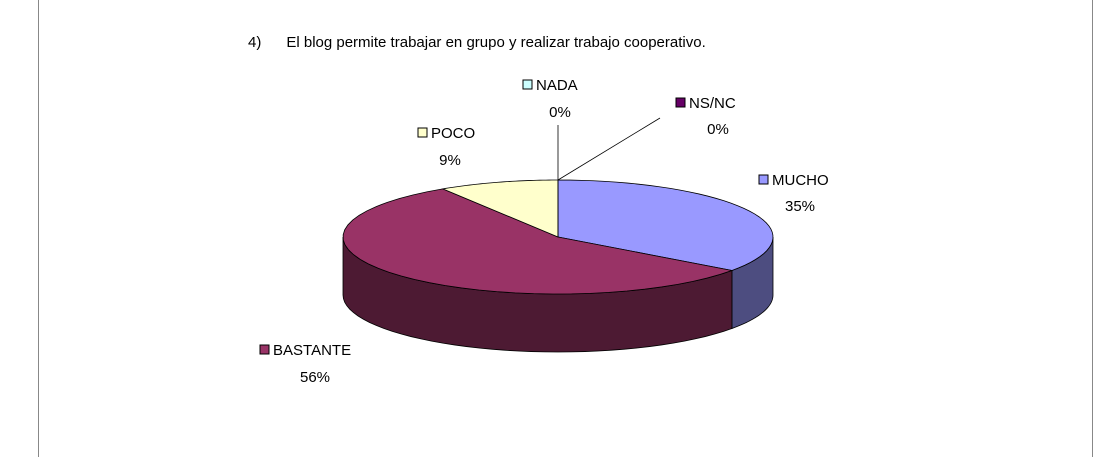  What do you see at coordinates (315, 377) in the screenshot?
I see `slice-value-label: 56%` at bounding box center [315, 377].